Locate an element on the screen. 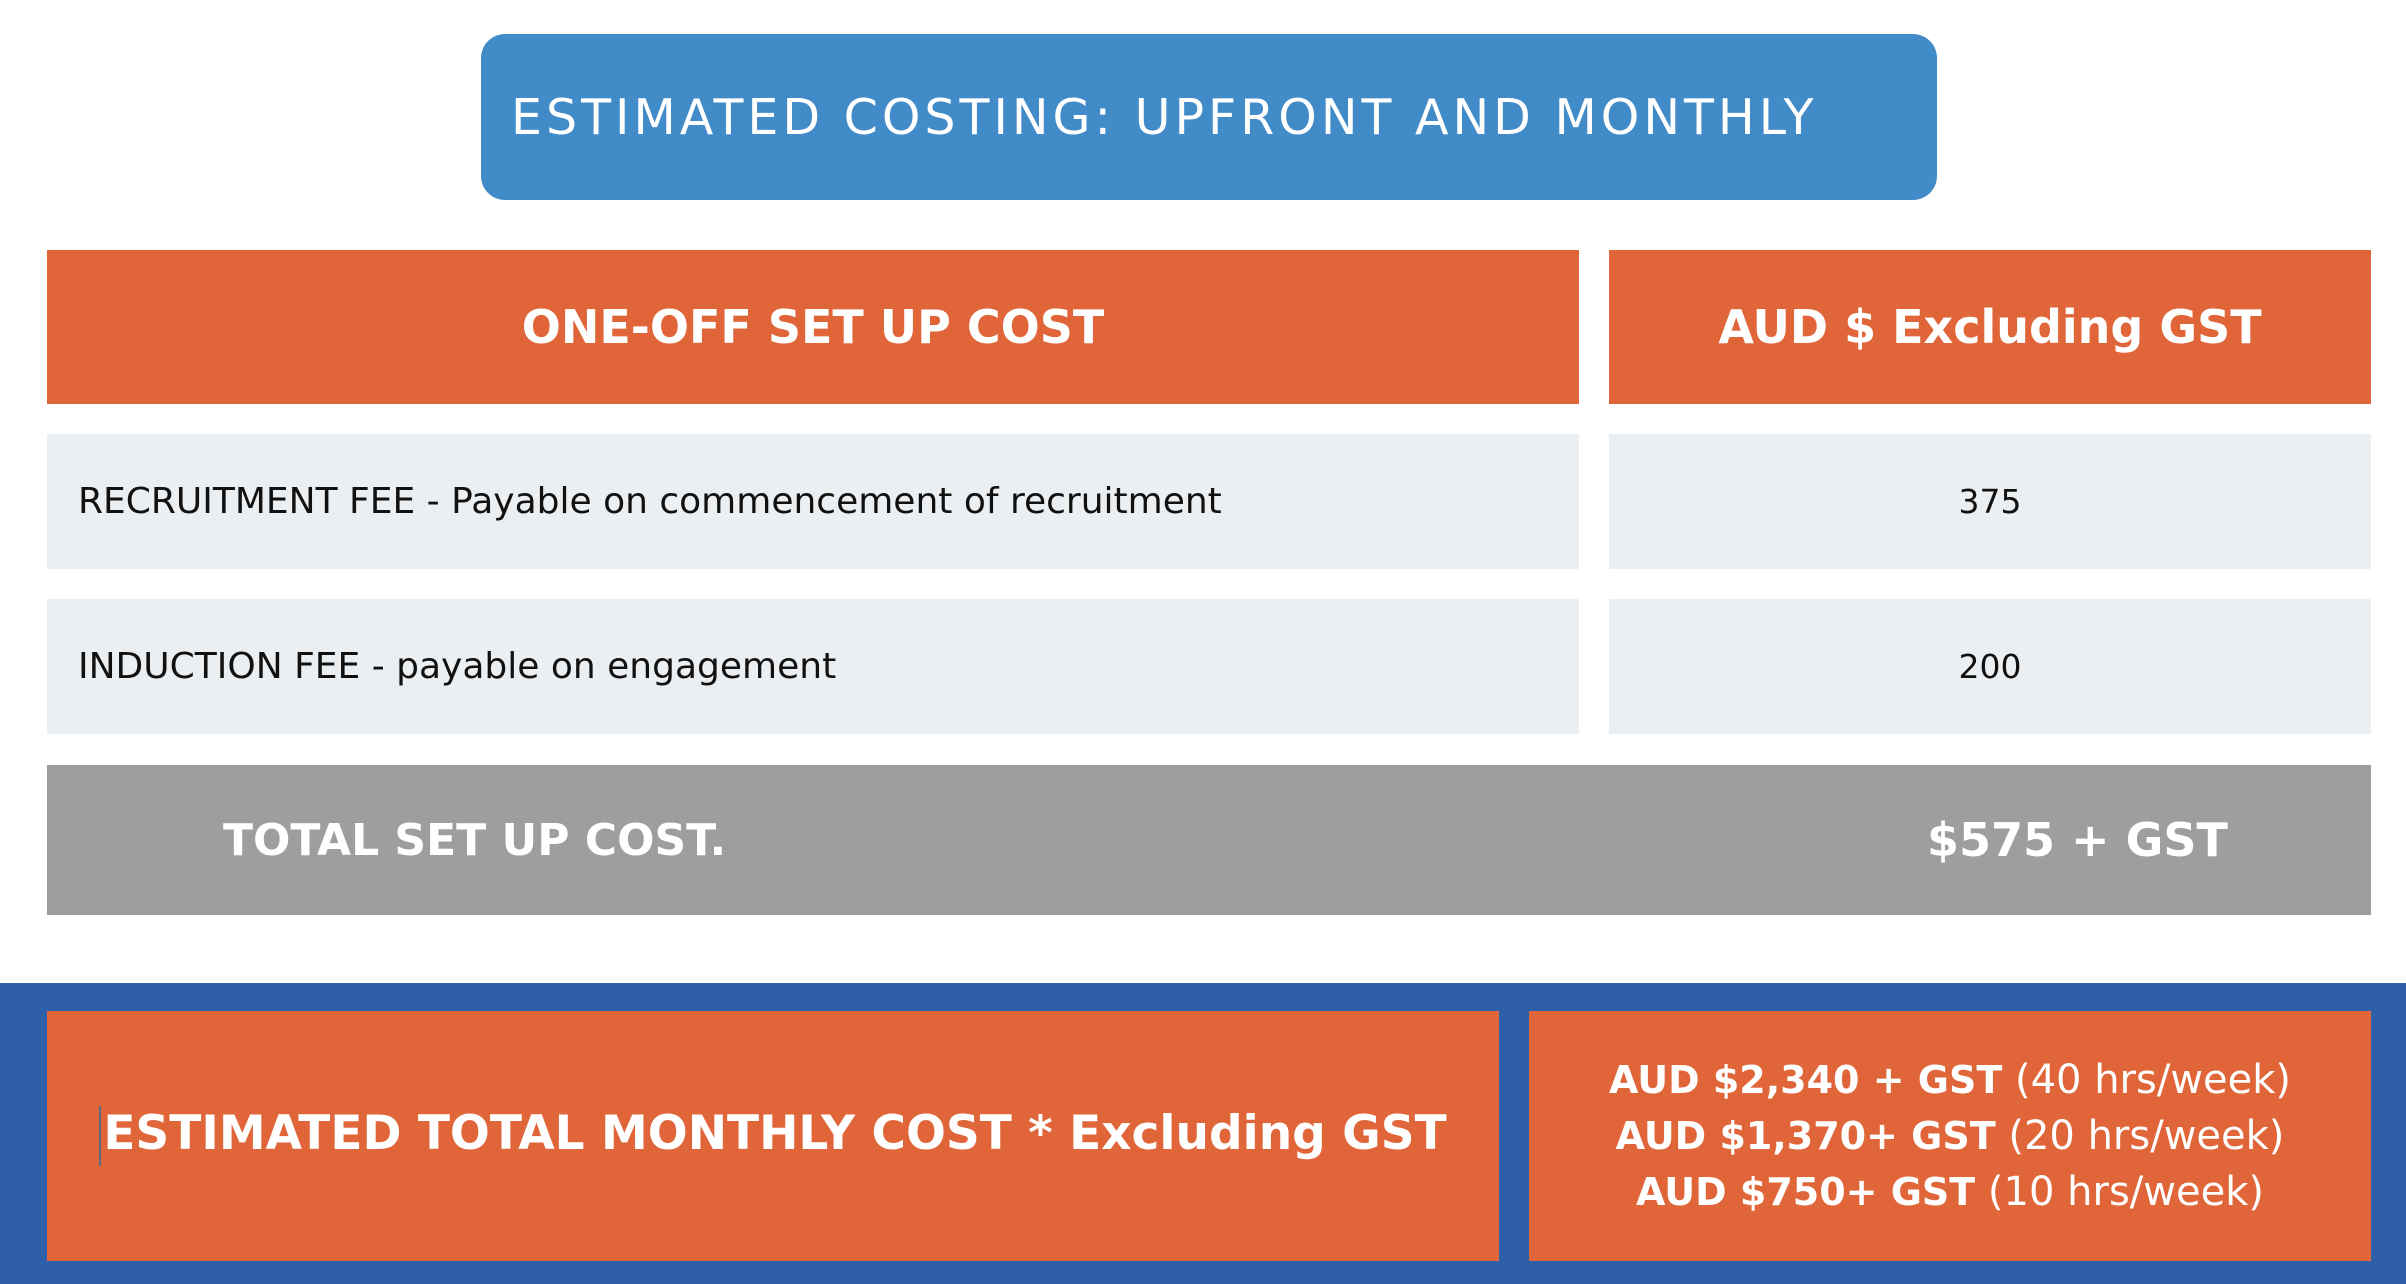  header-currency-label: AUD $ Excluding GST is located at coordinates (1990, 327).